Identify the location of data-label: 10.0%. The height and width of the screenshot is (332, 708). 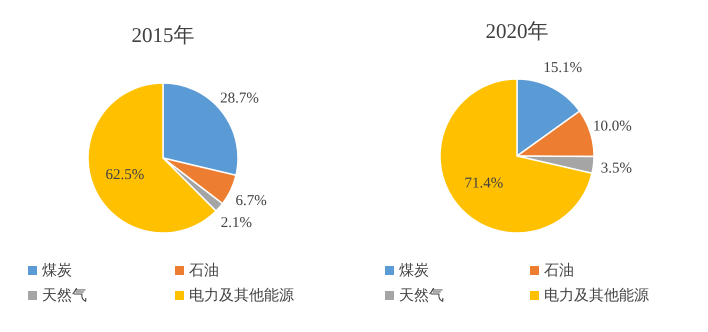
(612, 126).